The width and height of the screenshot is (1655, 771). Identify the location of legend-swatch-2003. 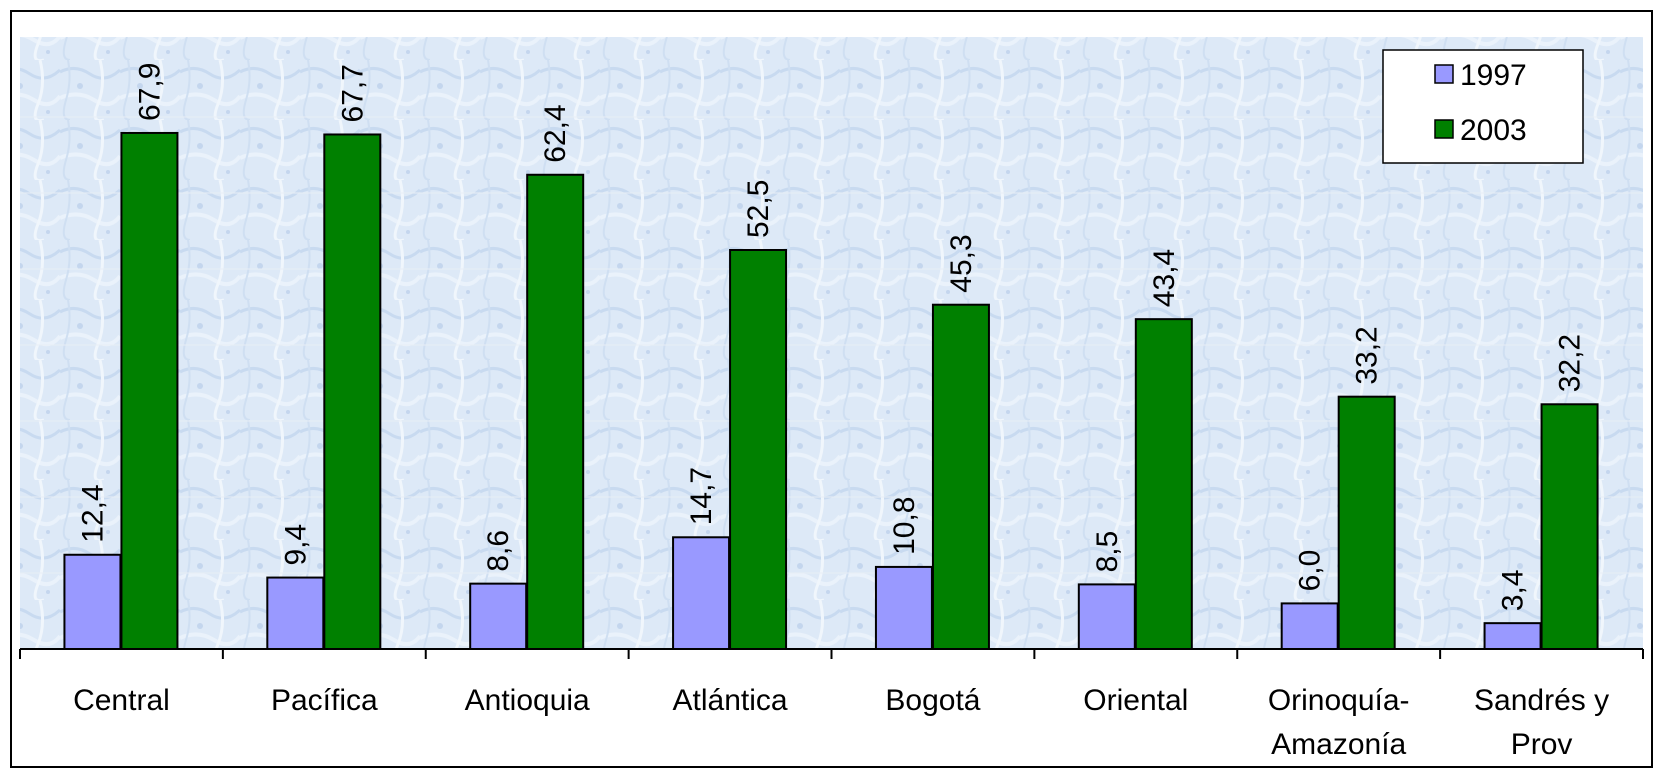
(1444, 129).